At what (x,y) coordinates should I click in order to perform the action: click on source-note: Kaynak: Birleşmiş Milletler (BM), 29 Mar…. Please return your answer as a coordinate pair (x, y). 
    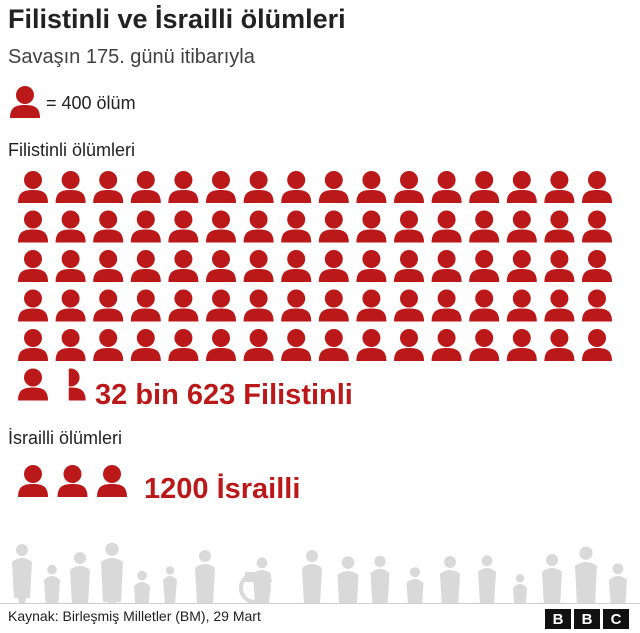
    Looking at the image, I should click on (134, 616).